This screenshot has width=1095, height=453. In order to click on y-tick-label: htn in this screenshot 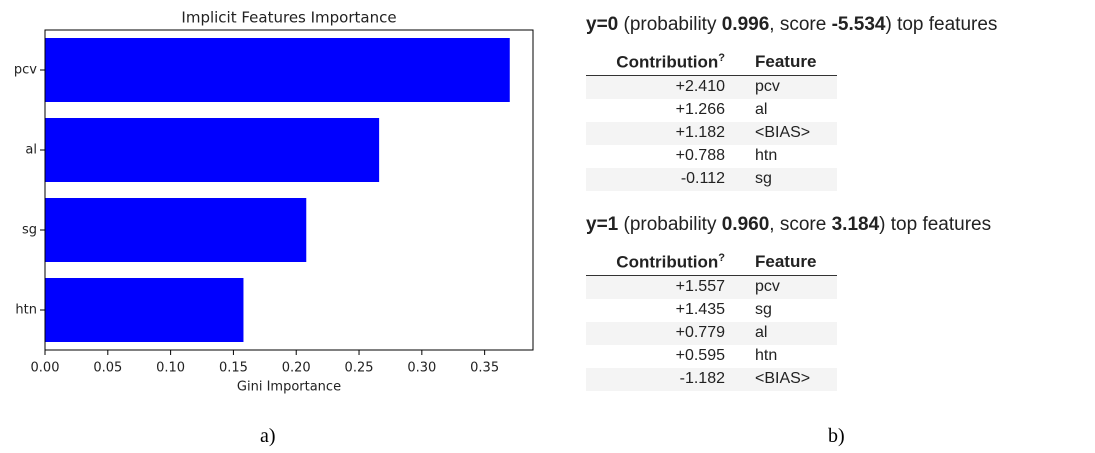, I will do `click(26, 310)`.